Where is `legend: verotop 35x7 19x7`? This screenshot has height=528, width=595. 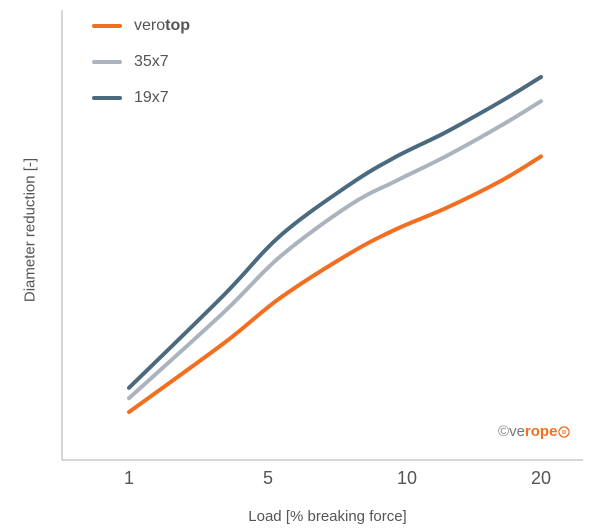 legend: verotop 35x7 19x7 is located at coordinates (141, 62).